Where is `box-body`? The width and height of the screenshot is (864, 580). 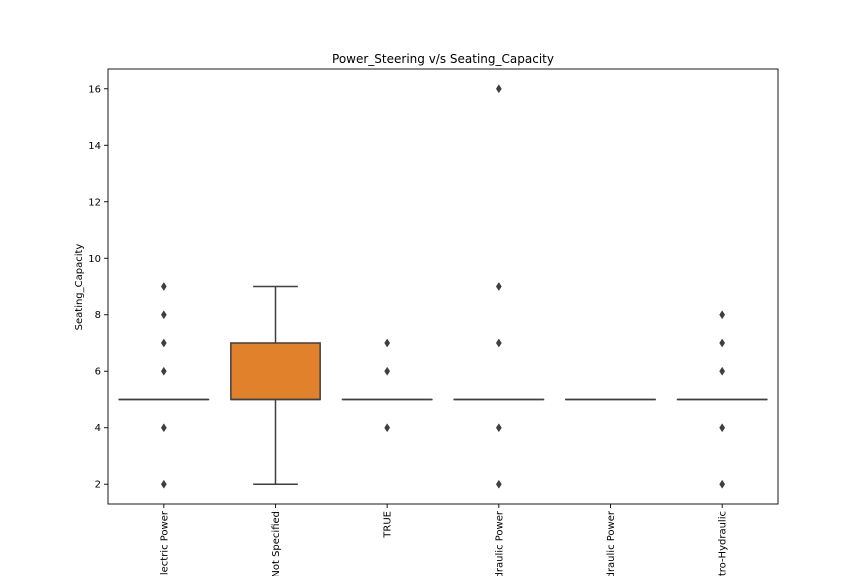 box-body is located at coordinates (275, 371).